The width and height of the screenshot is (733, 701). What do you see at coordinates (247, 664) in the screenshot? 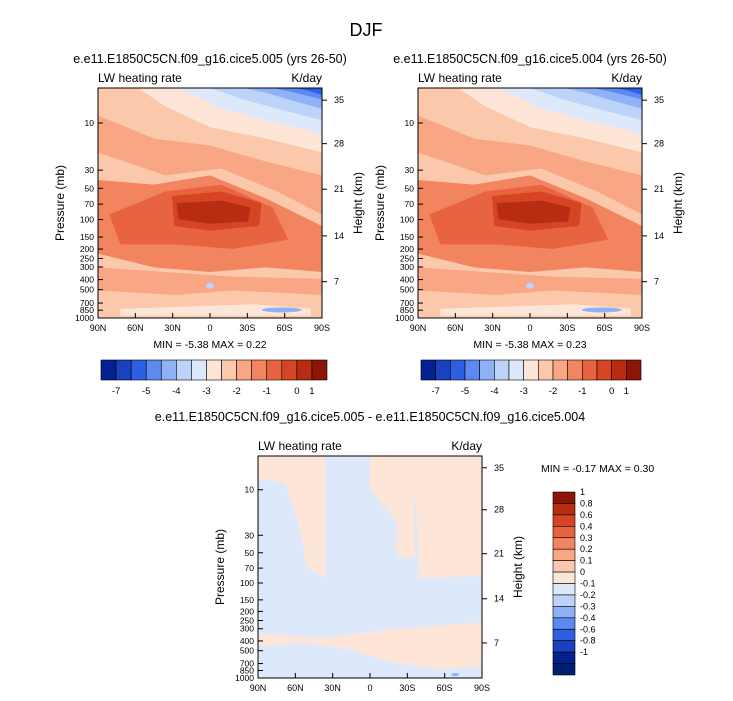
I see `y-tick-label: 700` at bounding box center [247, 664].